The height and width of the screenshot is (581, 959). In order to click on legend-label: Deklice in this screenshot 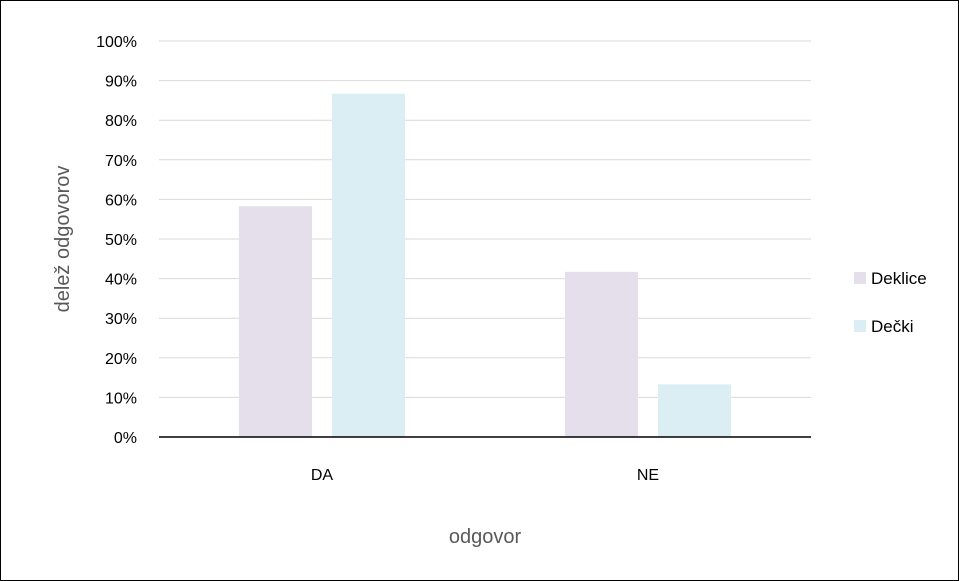, I will do `click(899, 278)`.